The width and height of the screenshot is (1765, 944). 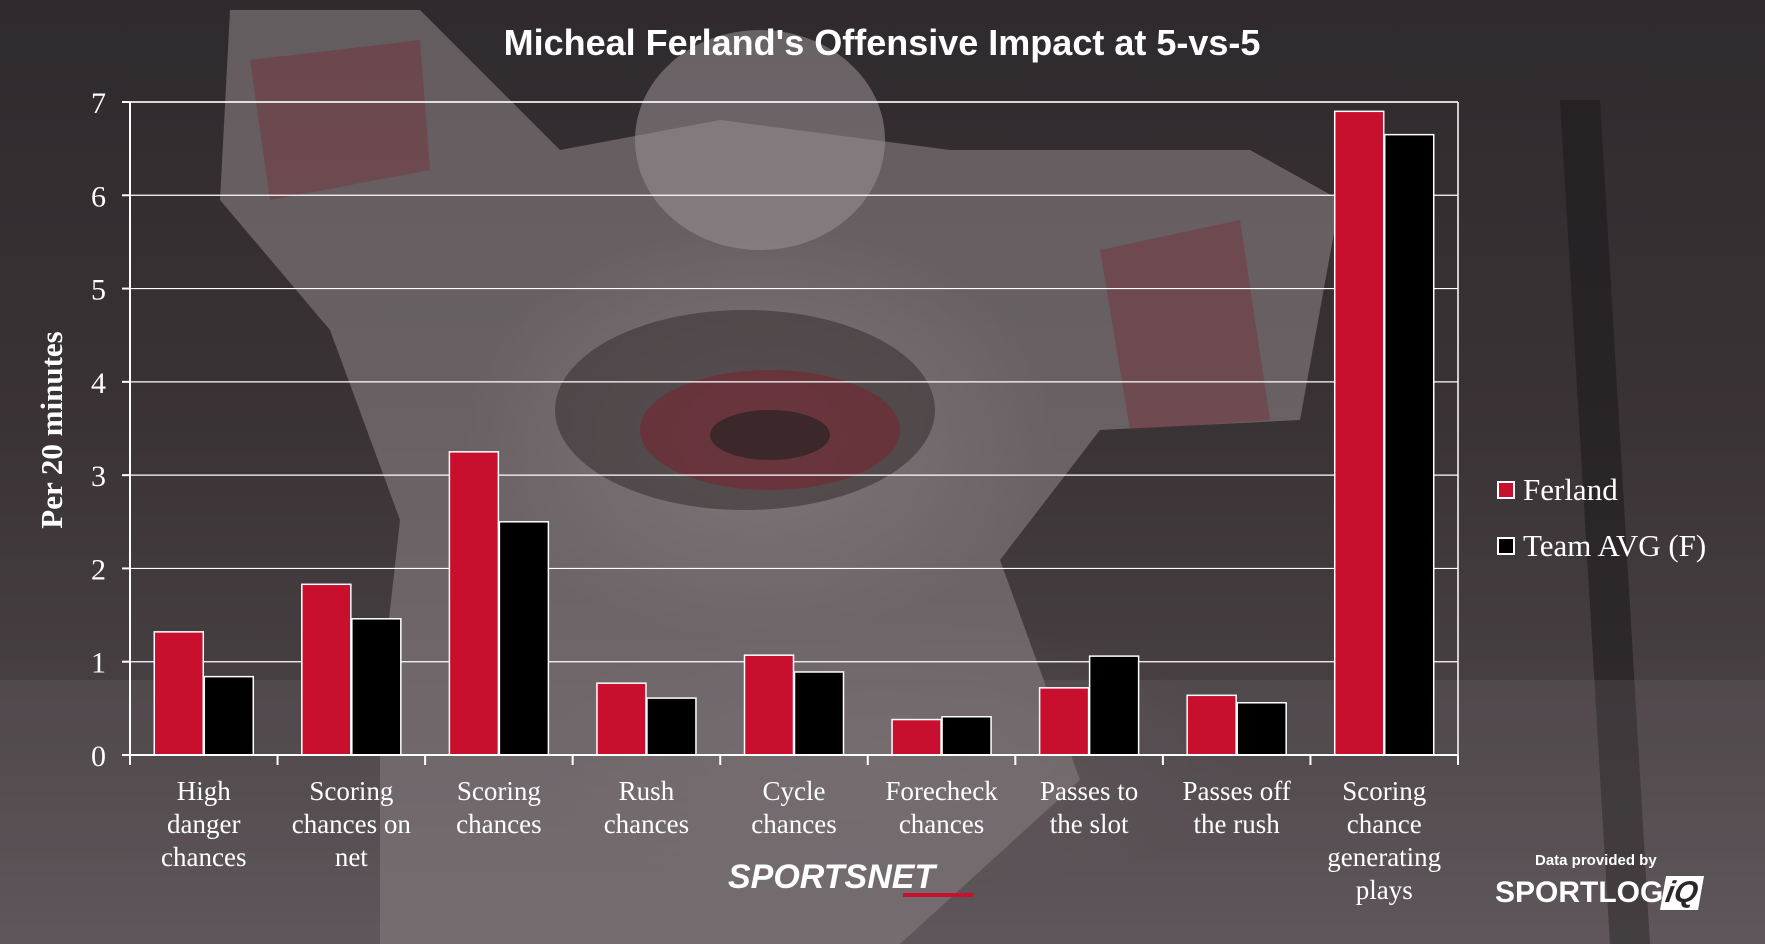 I want to click on y-tick-label: 7, so click(x=98, y=103).